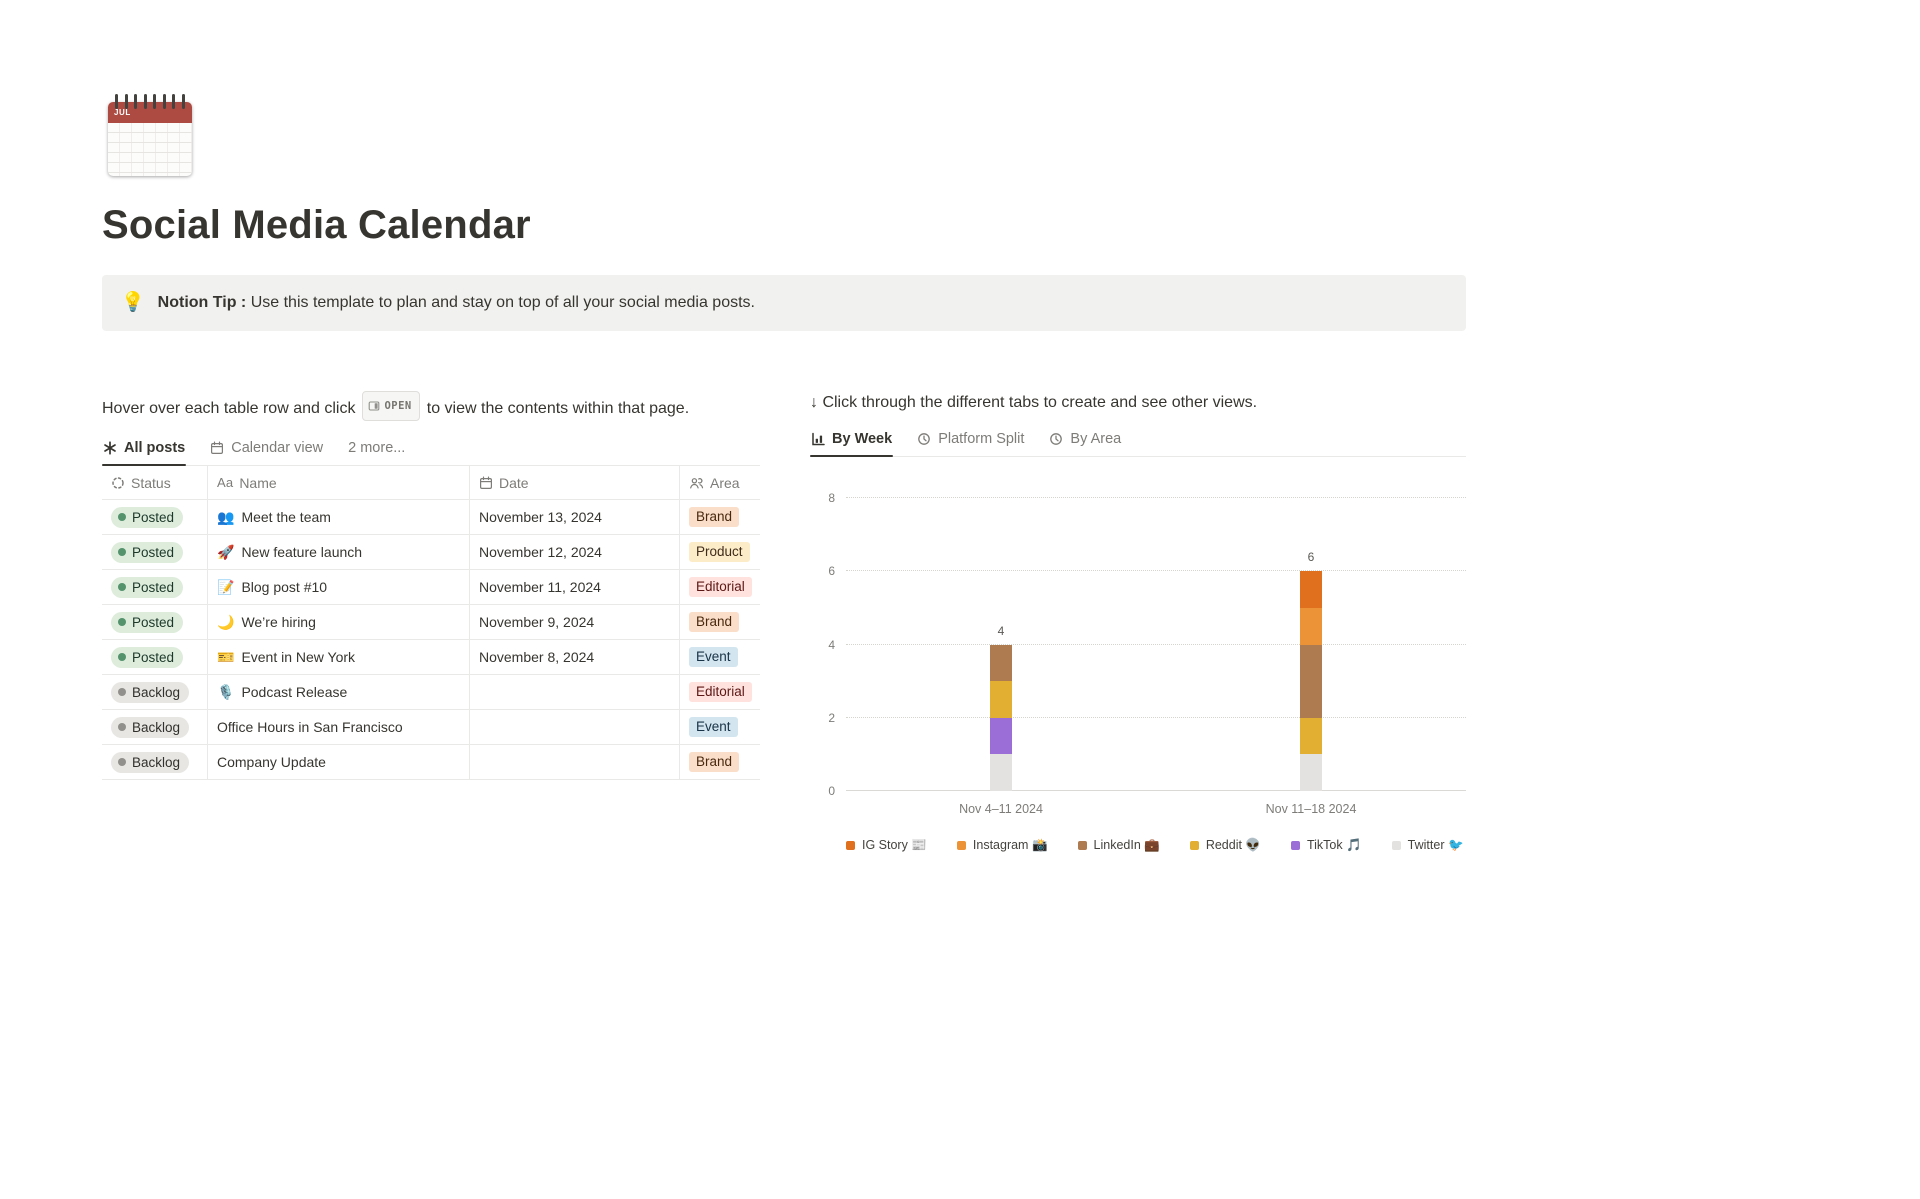  I want to click on tab-label: Calendar view, so click(277, 448).